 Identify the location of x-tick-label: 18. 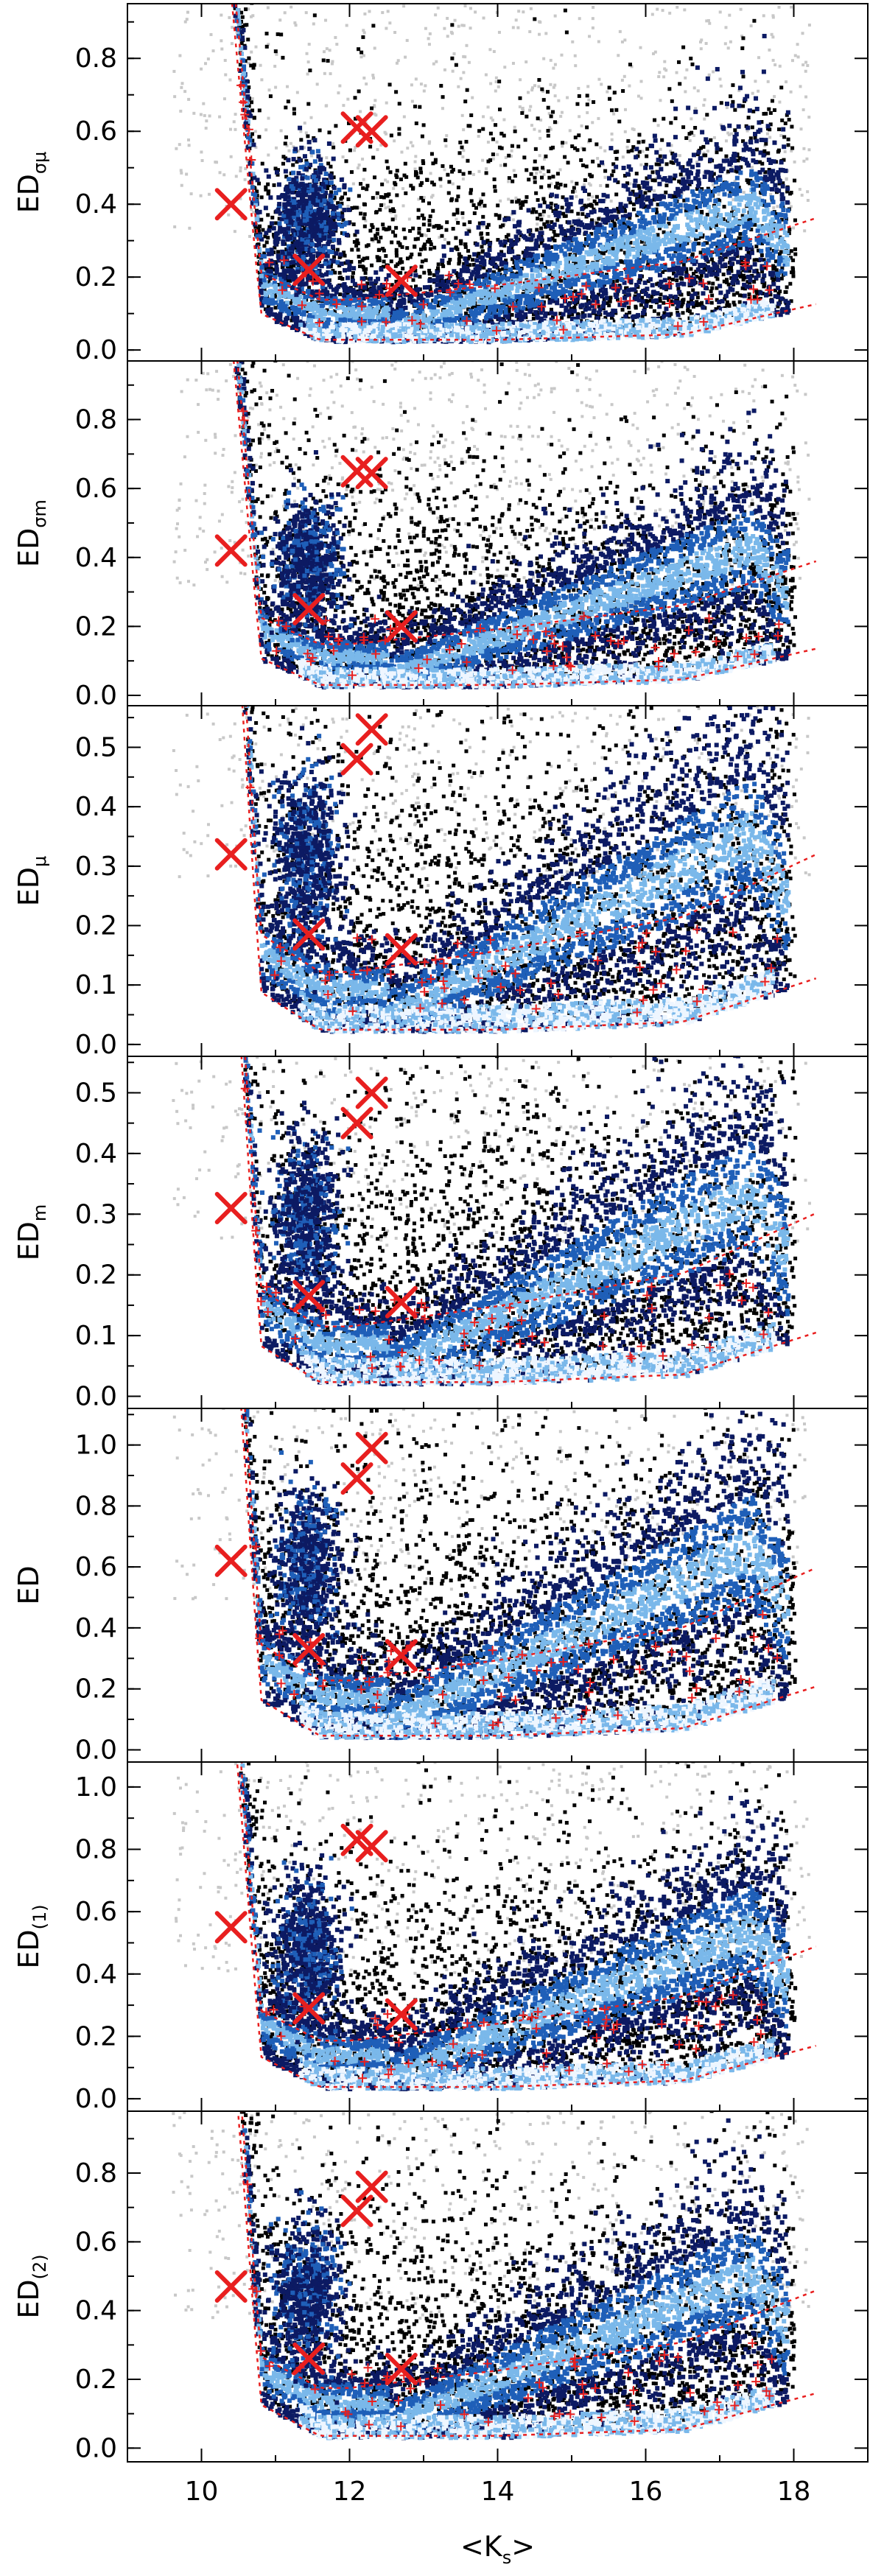
(794, 2492).